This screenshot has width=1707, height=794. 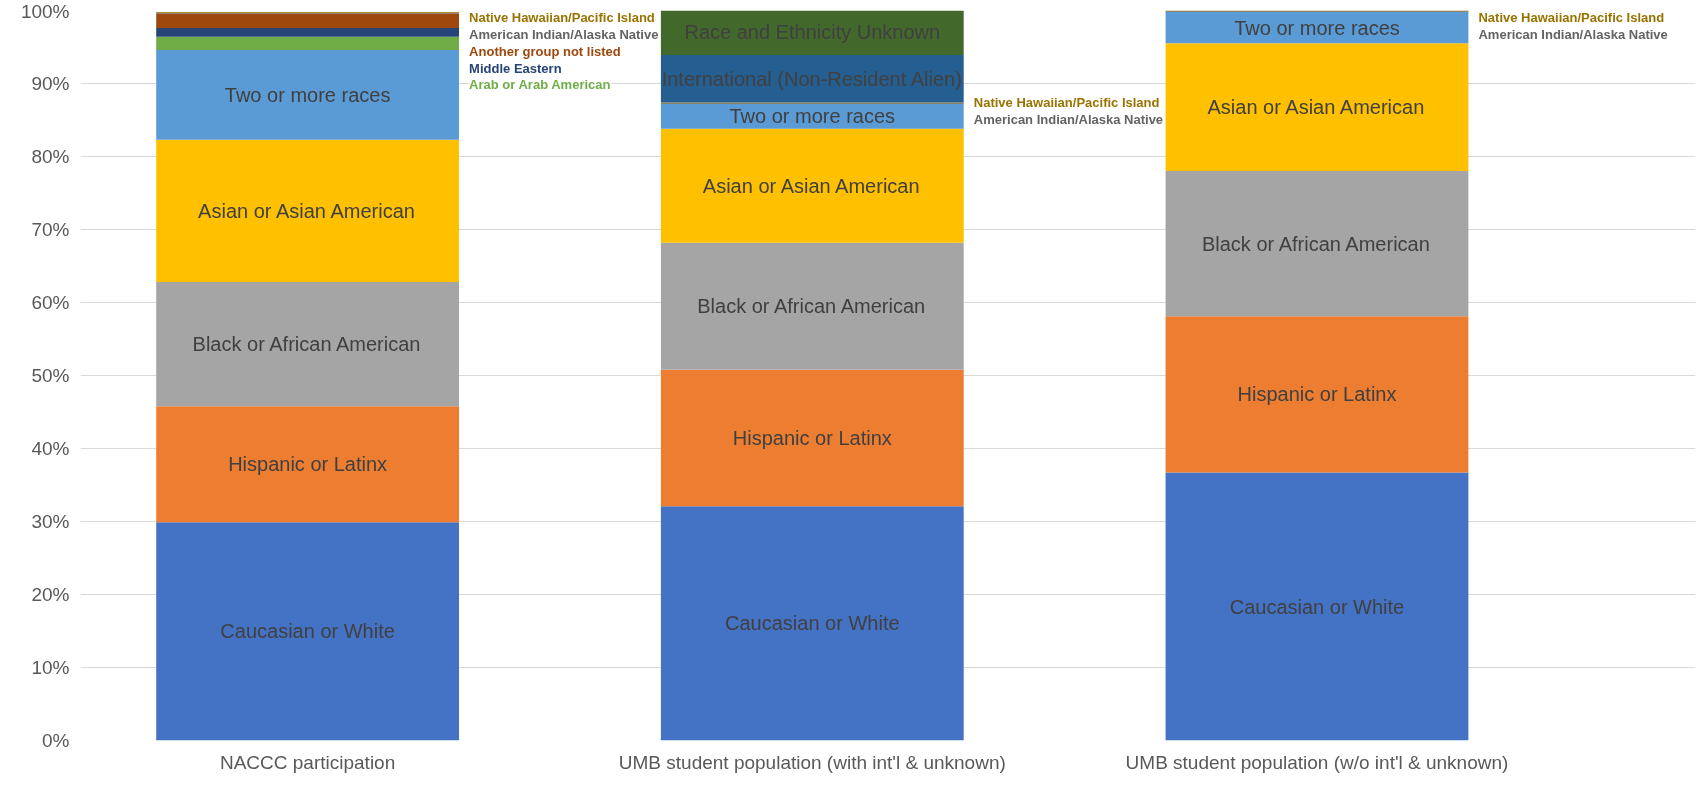 I want to click on x-tick-label: UMB student population (w/o int'l & unknown), so click(x=1317, y=762).